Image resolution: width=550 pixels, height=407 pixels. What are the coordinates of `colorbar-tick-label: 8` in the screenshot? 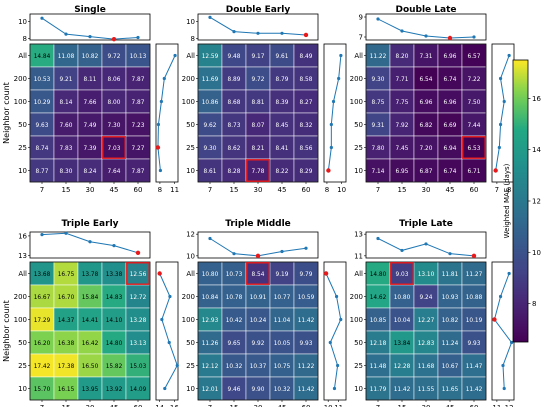 It's located at (534, 304).